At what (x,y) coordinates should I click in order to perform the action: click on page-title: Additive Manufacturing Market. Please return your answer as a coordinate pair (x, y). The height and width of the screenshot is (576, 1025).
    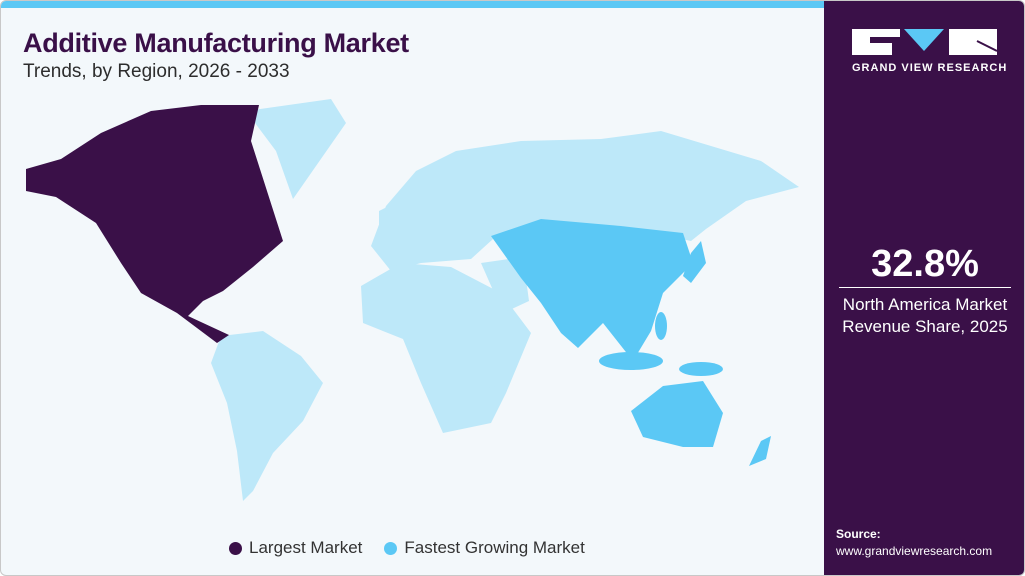
    Looking at the image, I should click on (216, 43).